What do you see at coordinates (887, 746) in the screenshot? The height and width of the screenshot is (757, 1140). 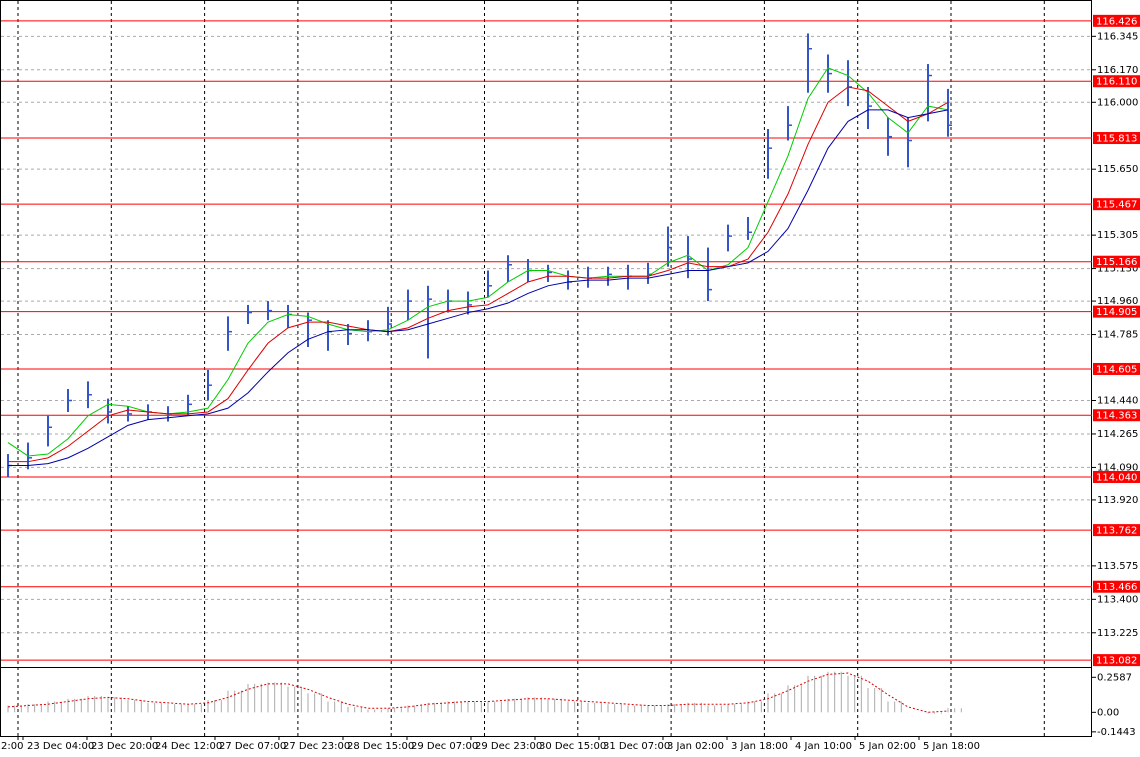 I see `x-tick-label: 5 Jan 02:00` at bounding box center [887, 746].